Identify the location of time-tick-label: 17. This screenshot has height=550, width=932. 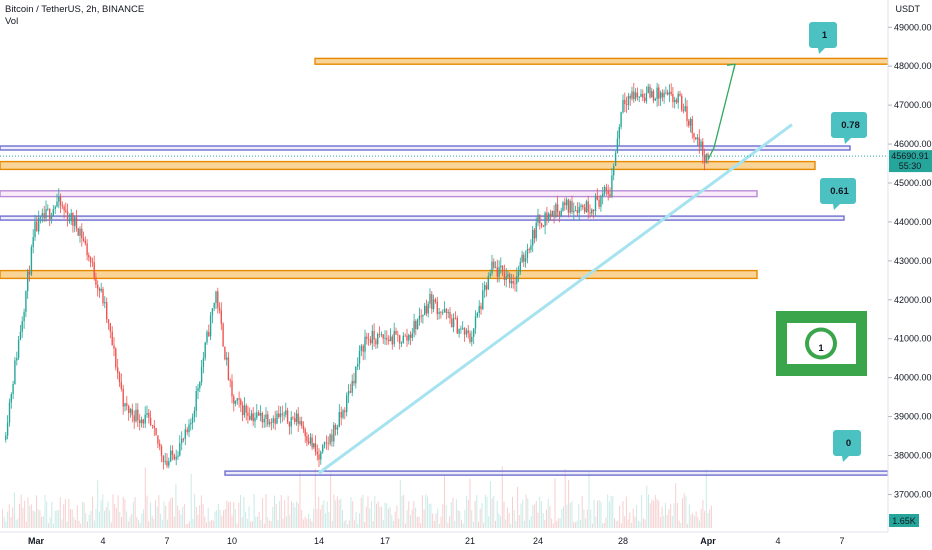
(385, 541).